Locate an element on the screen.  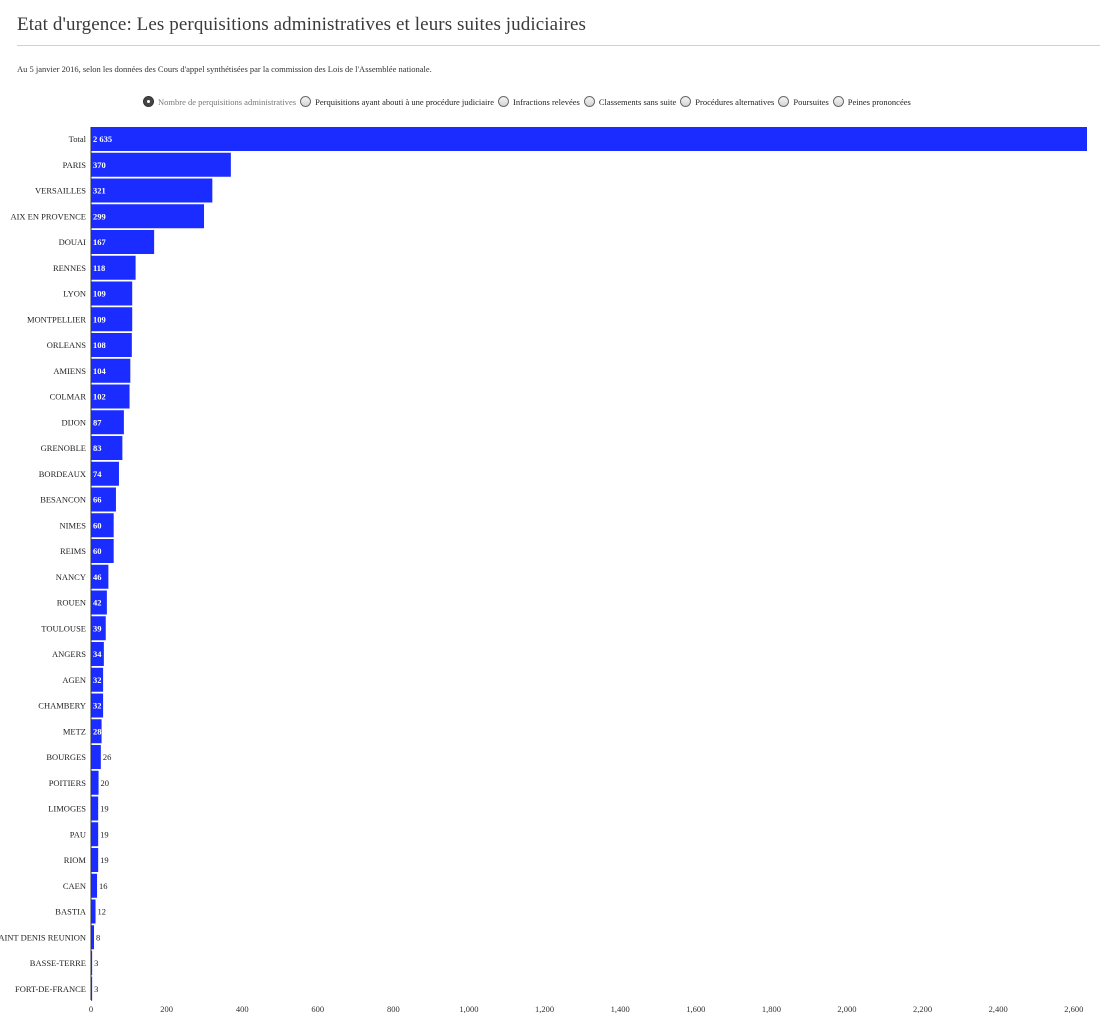
value-label-metz: 28 is located at coordinates (97, 731).